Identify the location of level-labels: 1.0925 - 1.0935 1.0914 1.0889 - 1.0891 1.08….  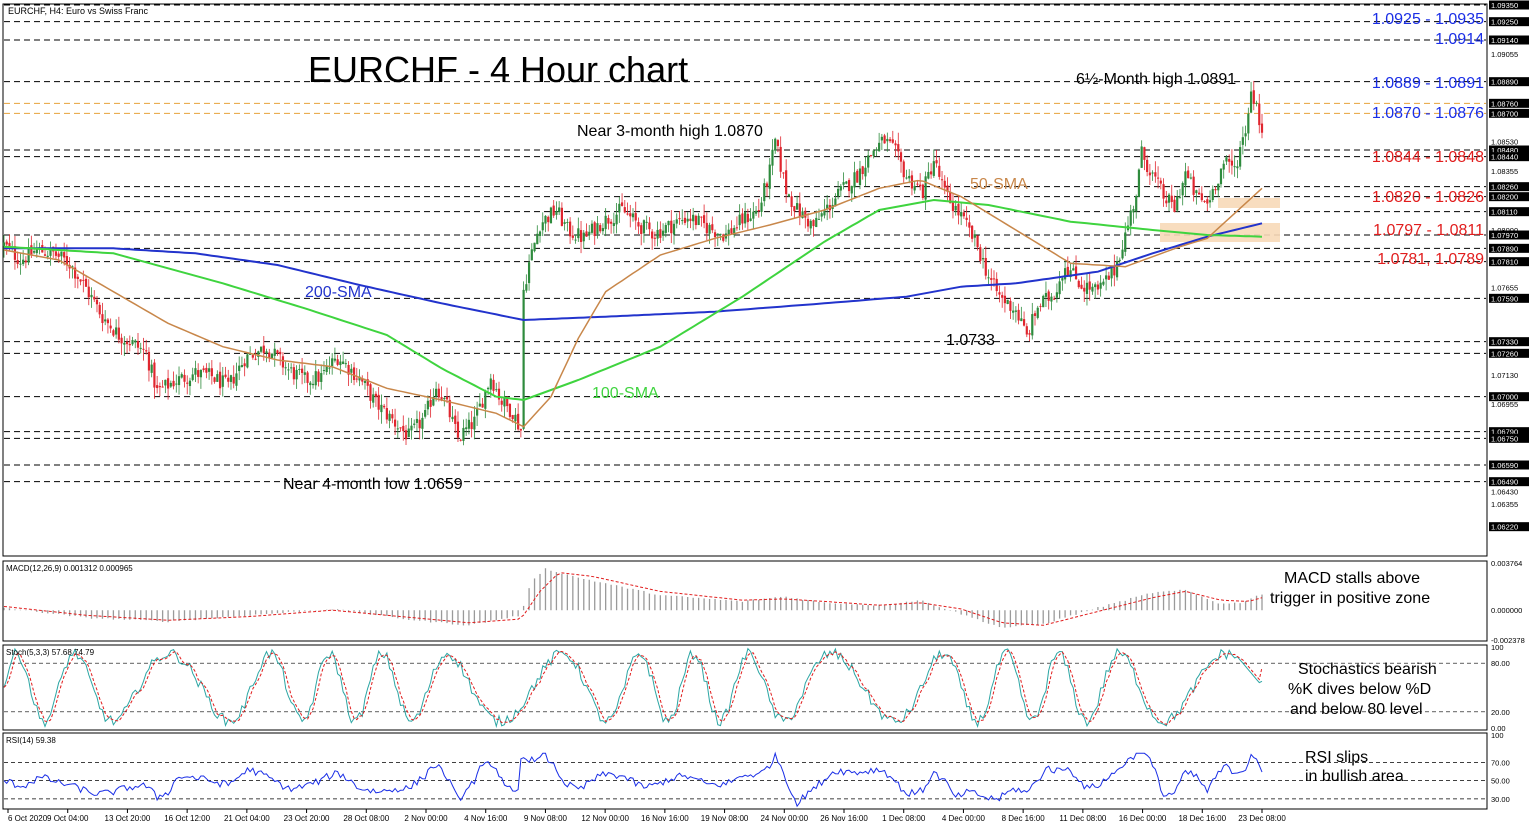
(1428, 139).